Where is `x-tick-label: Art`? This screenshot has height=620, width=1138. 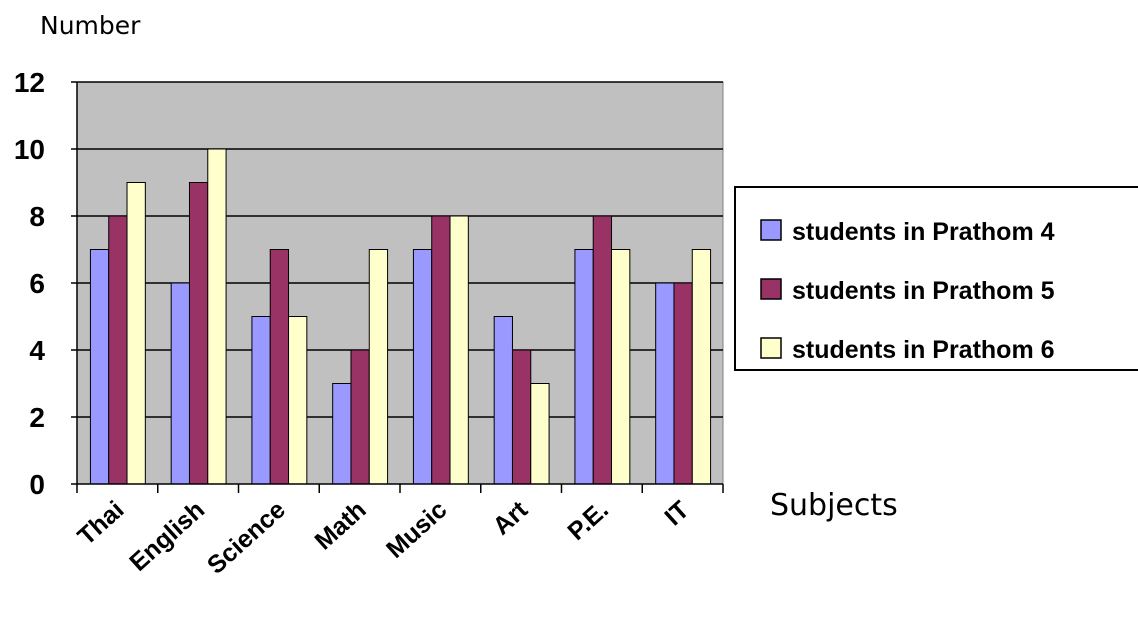
x-tick-label: Art is located at coordinates (511, 517).